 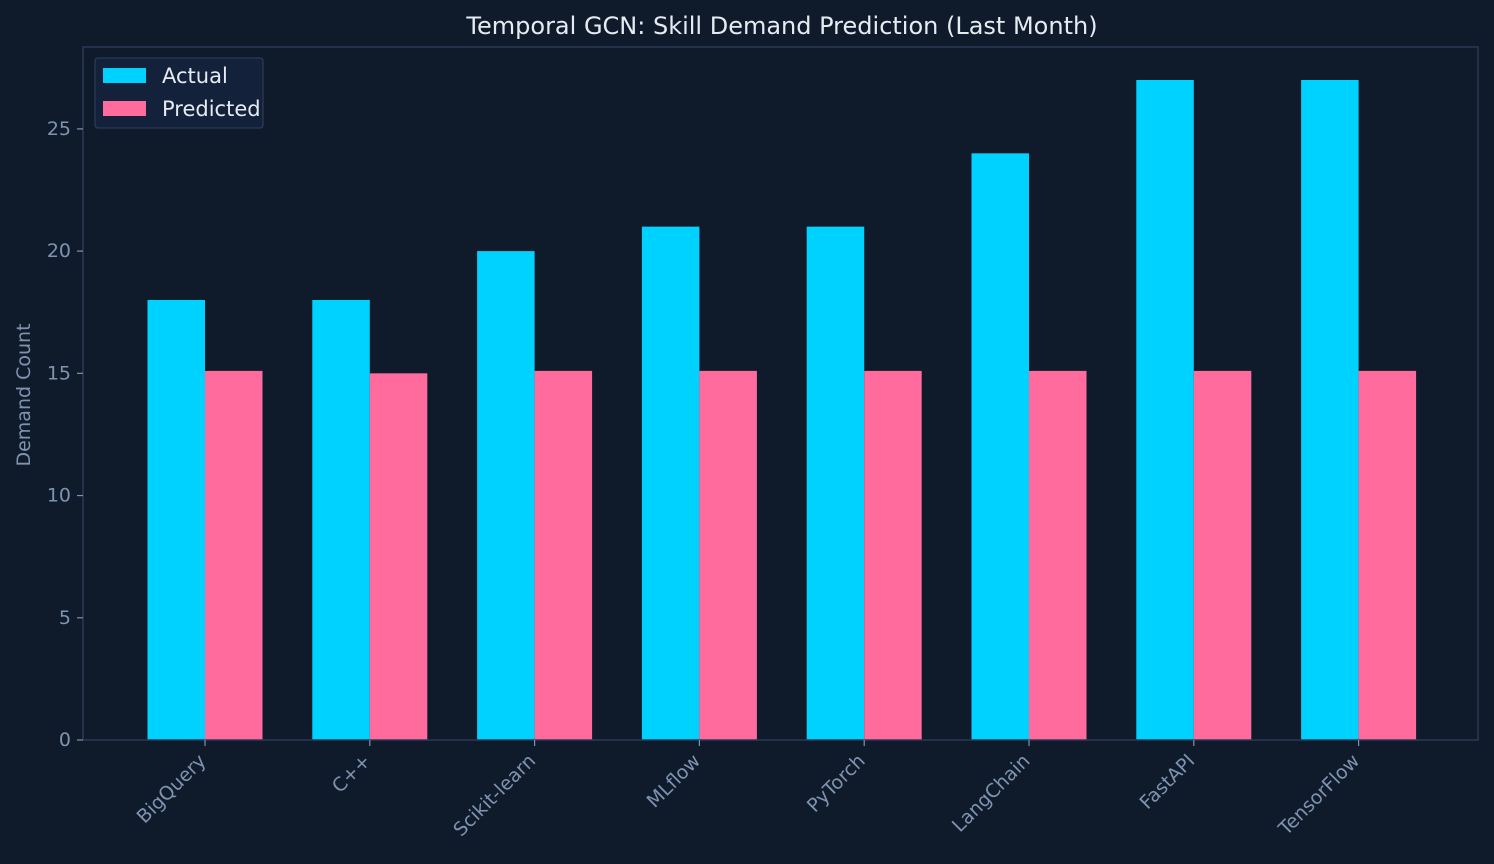 I want to click on legend-swatch-predicted, so click(x=124, y=108).